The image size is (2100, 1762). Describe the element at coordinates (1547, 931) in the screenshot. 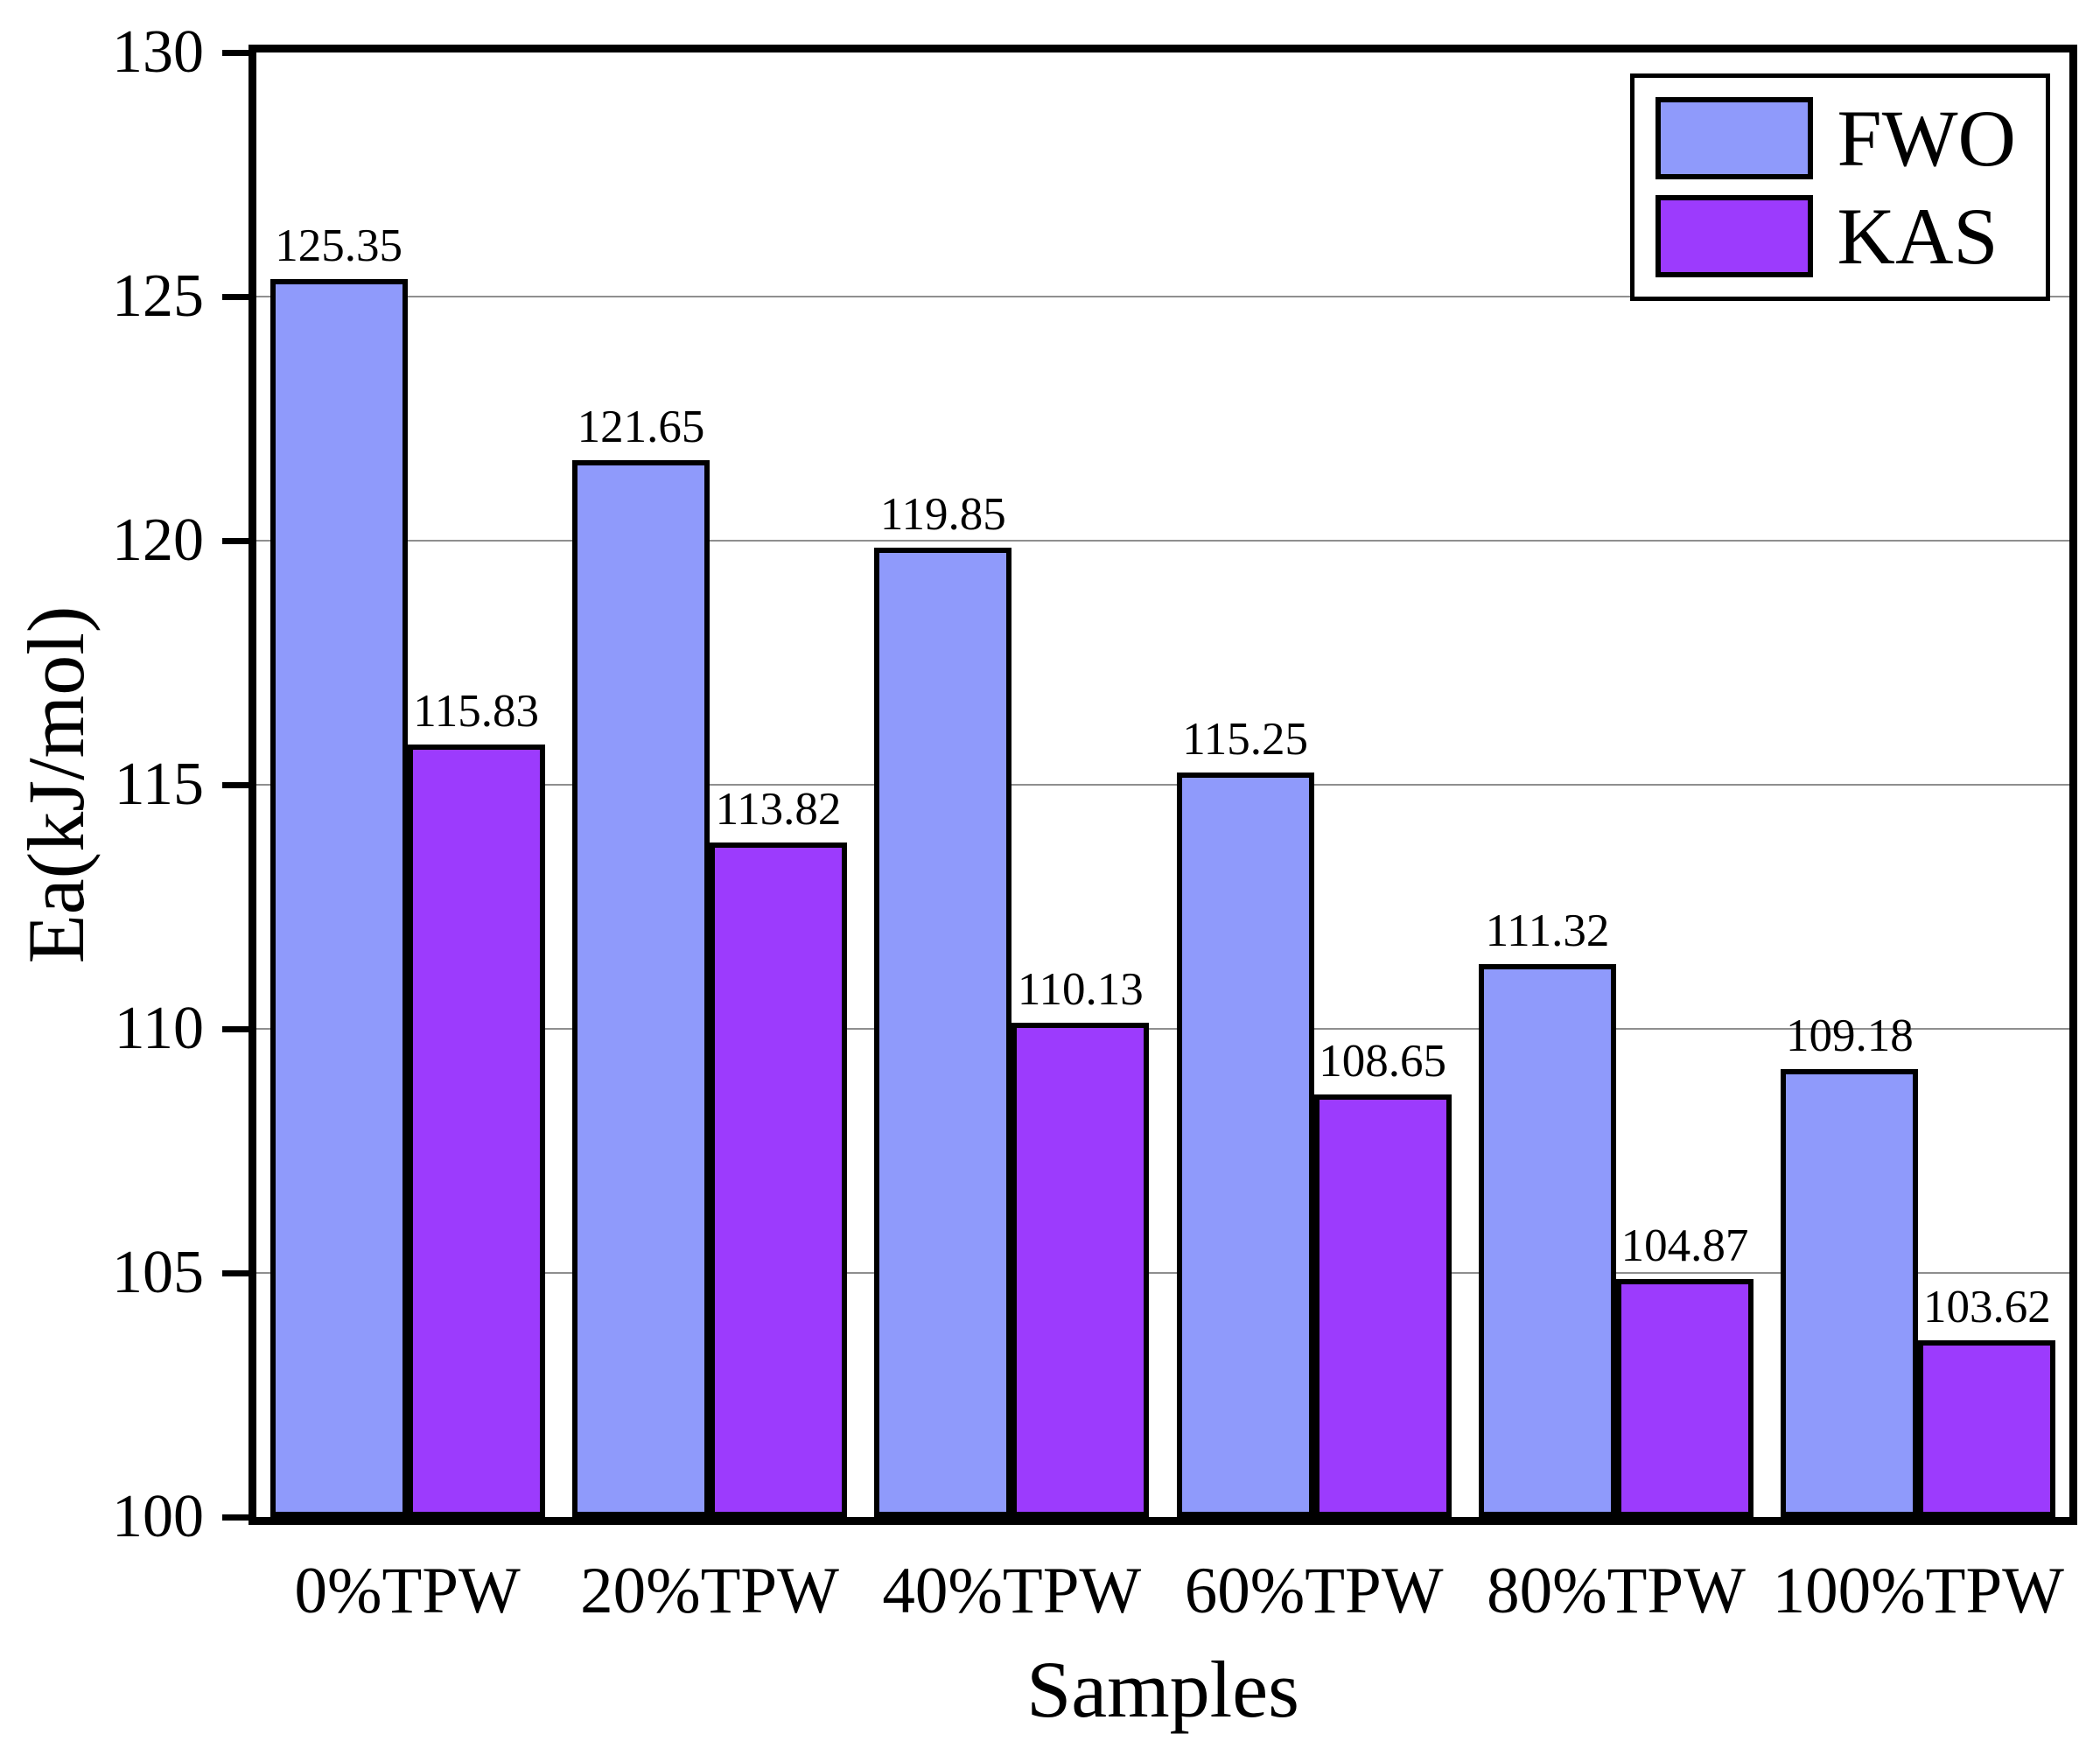

I see `value-label-fwo-80%TPW: 111.32` at that location.